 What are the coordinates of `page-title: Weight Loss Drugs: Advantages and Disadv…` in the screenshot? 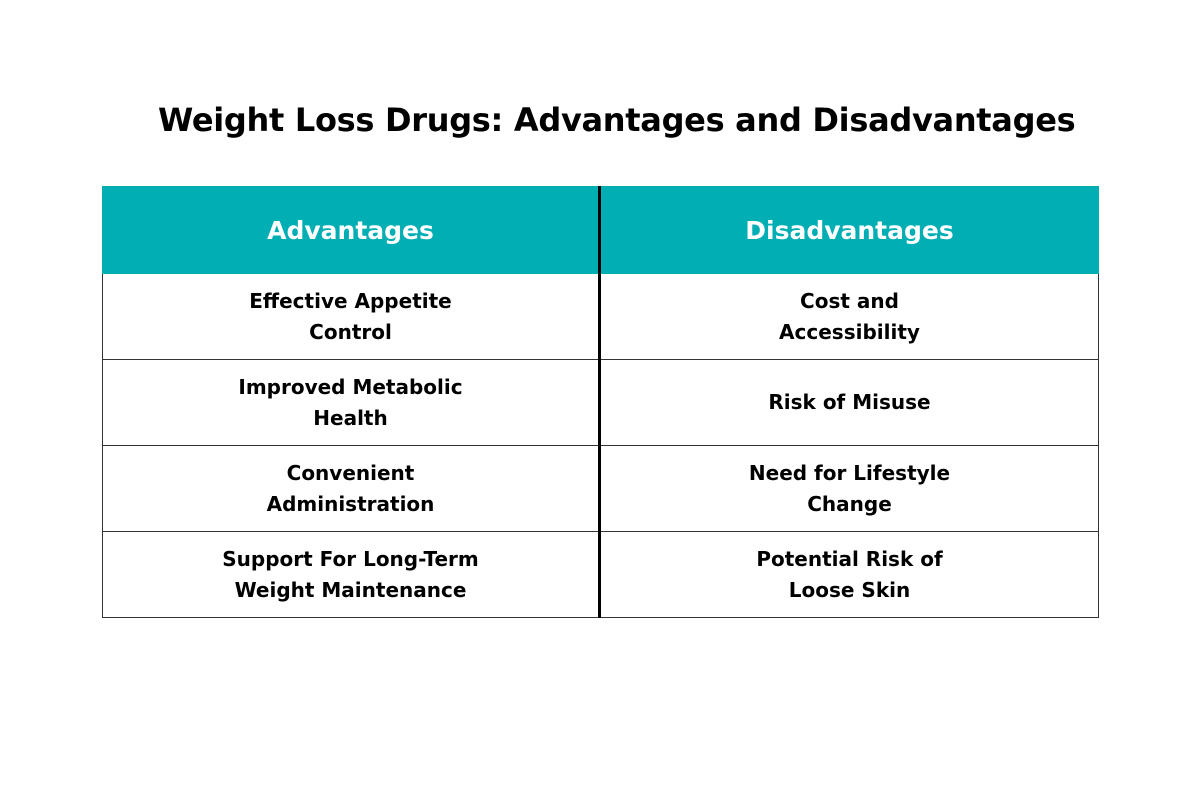 It's located at (617, 120).